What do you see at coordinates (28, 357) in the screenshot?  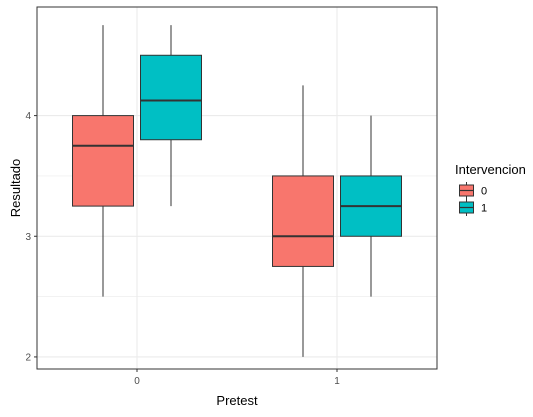 I see `y-tick-label-0: 2` at bounding box center [28, 357].